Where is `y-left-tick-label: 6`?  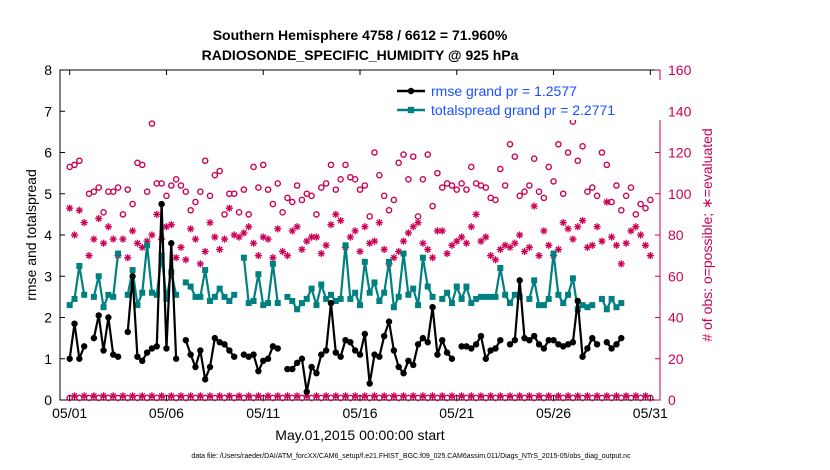
y-left-tick-label: 6 is located at coordinates (48, 153).